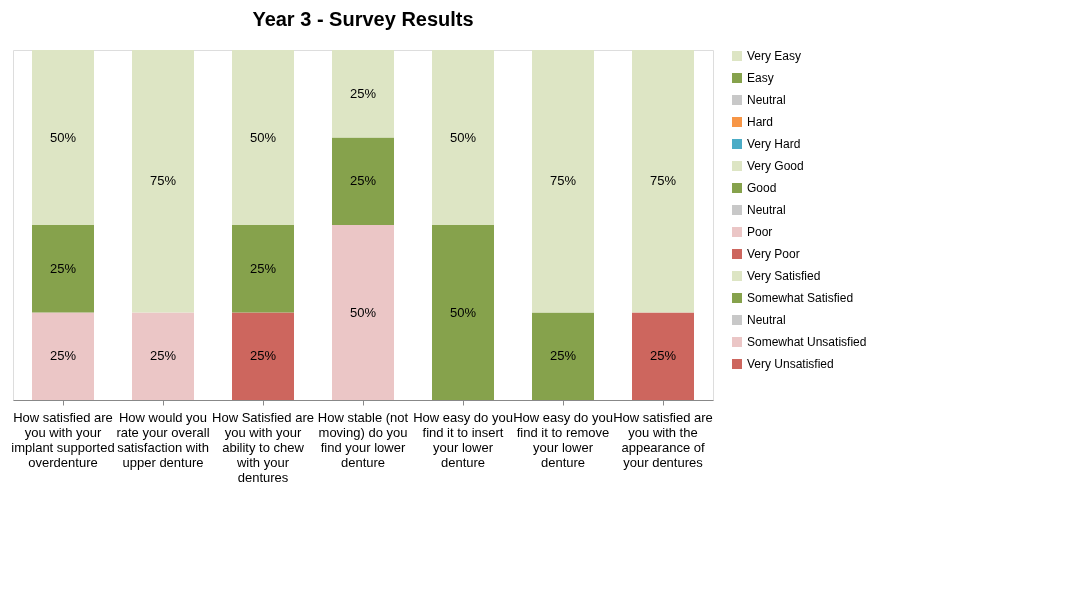 This screenshot has width=1075, height=613. What do you see at coordinates (563, 439) in the screenshot?
I see `x-tick-label: How easy do you find it to remove your lower denture` at bounding box center [563, 439].